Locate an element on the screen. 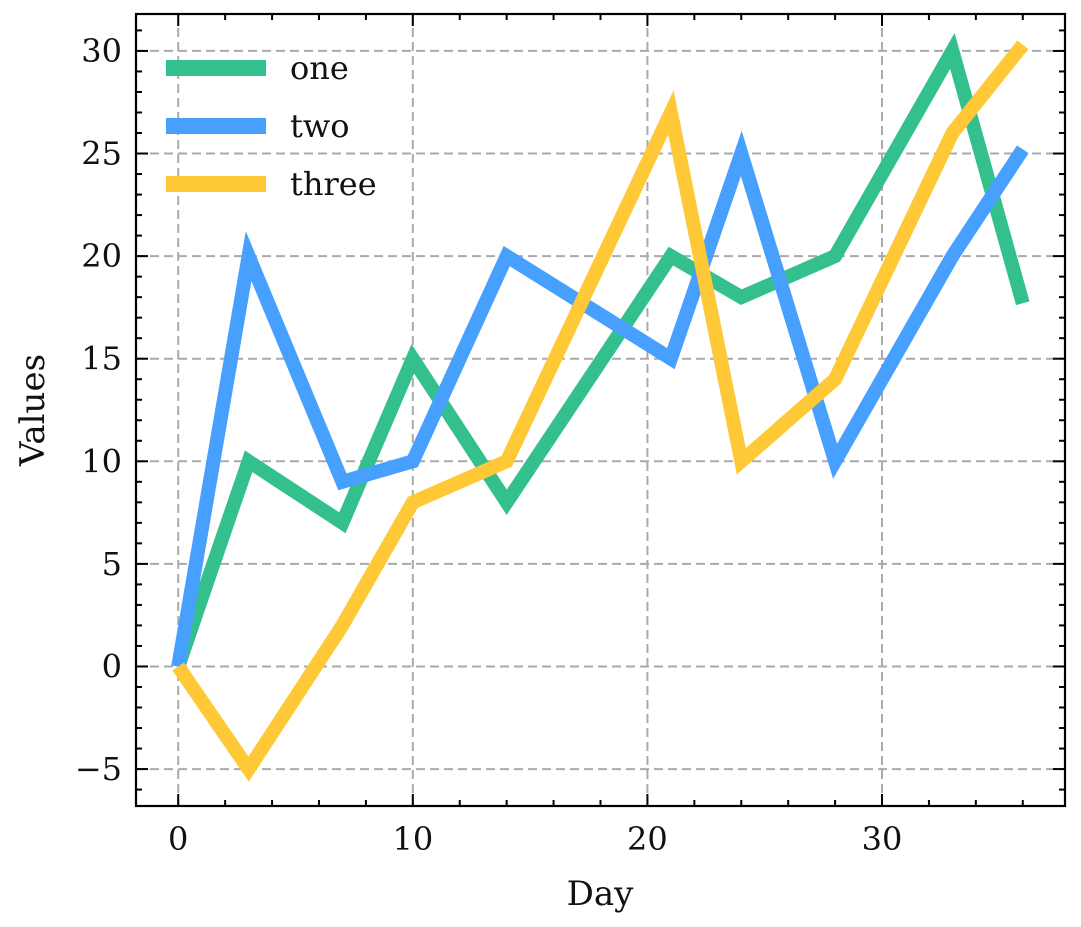 The height and width of the screenshot is (927, 1081). x-tick-label: 30 is located at coordinates (882, 839).